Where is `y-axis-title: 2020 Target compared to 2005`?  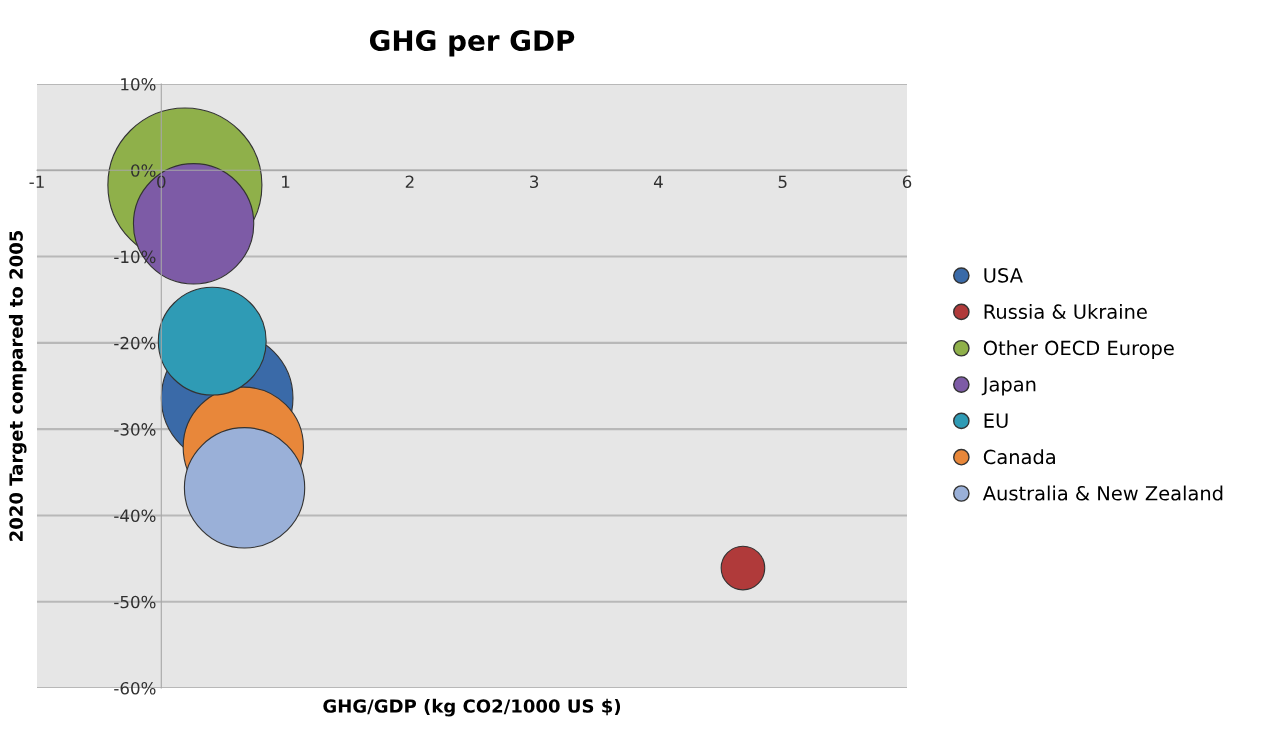 y-axis-title: 2020 Target compared to 2005 is located at coordinates (17, 385).